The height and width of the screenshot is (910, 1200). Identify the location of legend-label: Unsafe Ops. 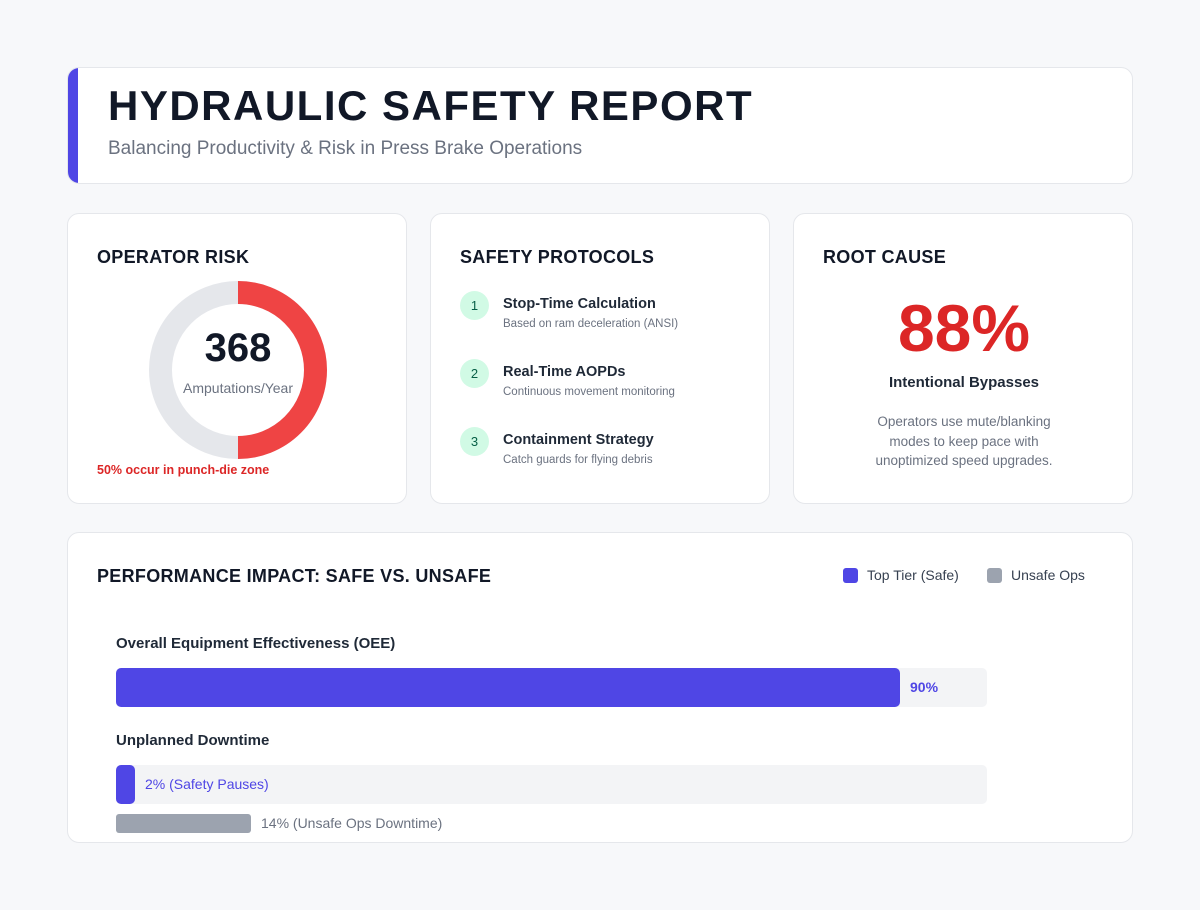
(1048, 575).